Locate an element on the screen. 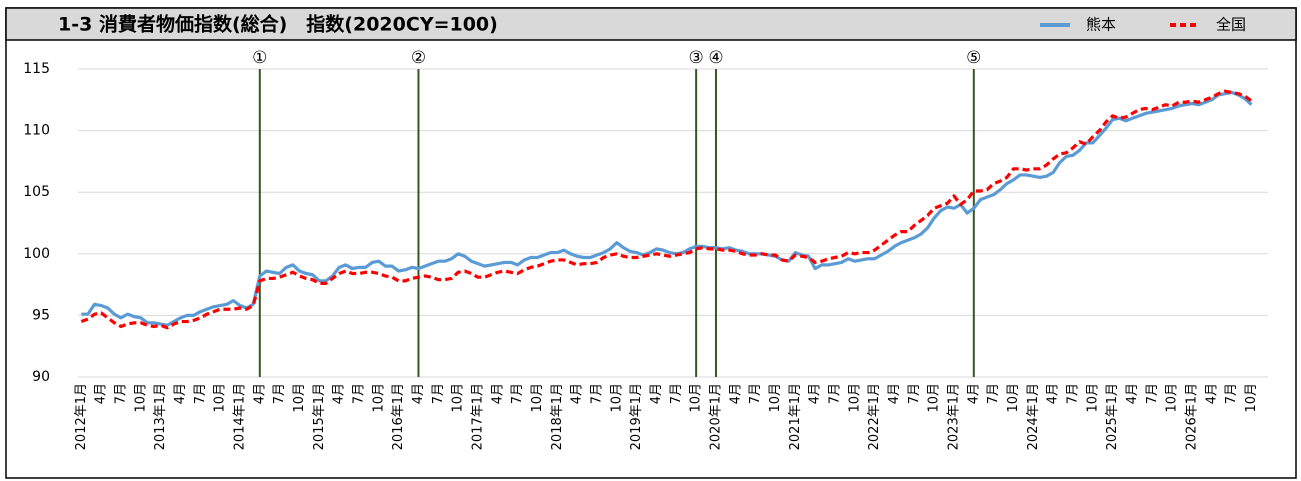 Image resolution: width=1301 pixels, height=481 pixels. title-bar is located at coordinates (651, 24).